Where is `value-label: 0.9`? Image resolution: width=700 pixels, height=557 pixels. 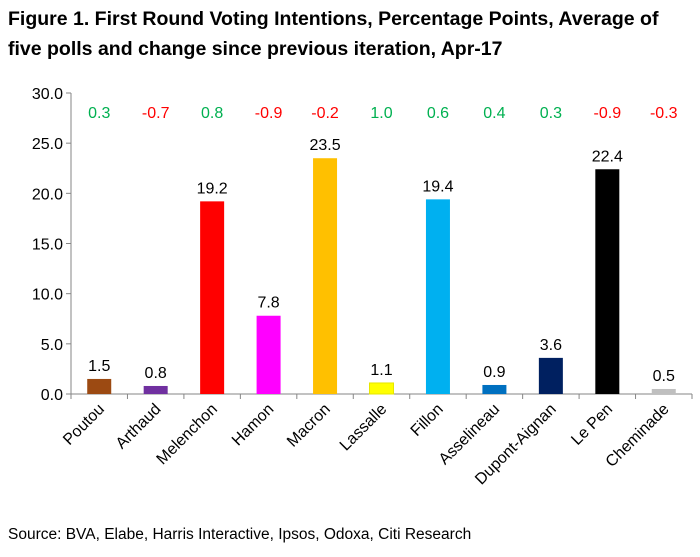
value-label: 0.9 is located at coordinates (494, 372).